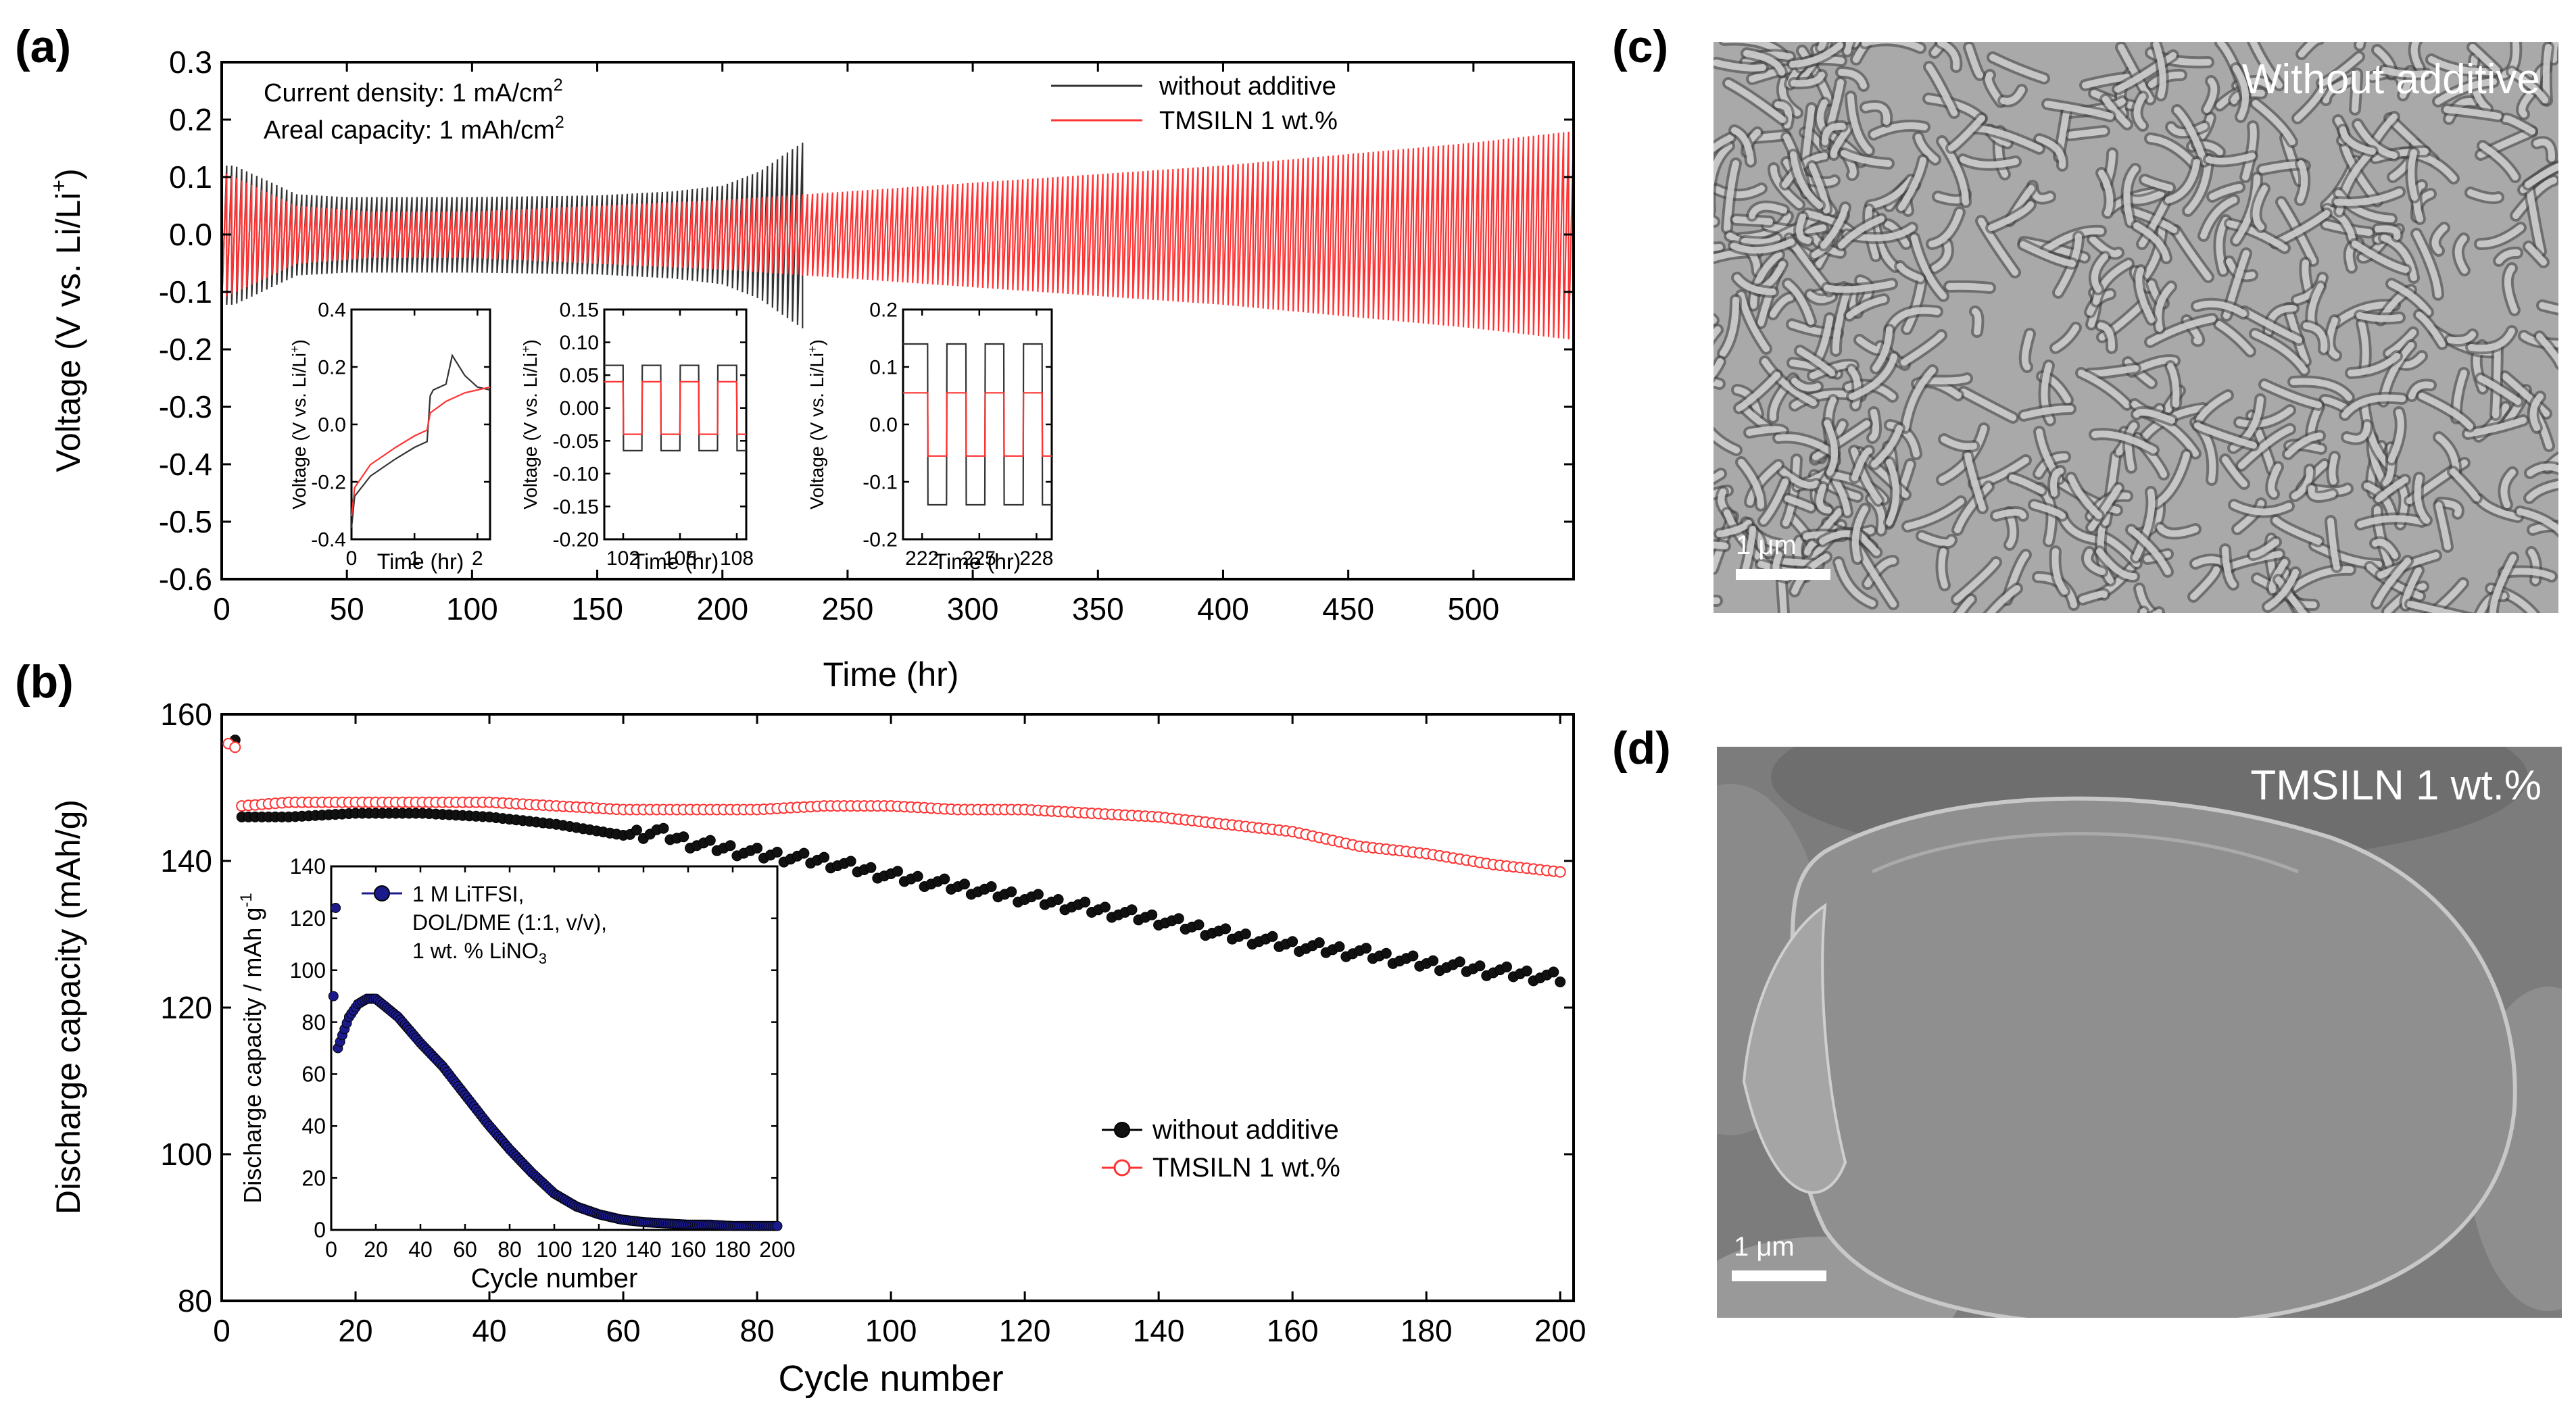 This screenshot has height=1409, width=2576. Describe the element at coordinates (576, 441) in the screenshot. I see `y-tick-label: -0.05` at that location.